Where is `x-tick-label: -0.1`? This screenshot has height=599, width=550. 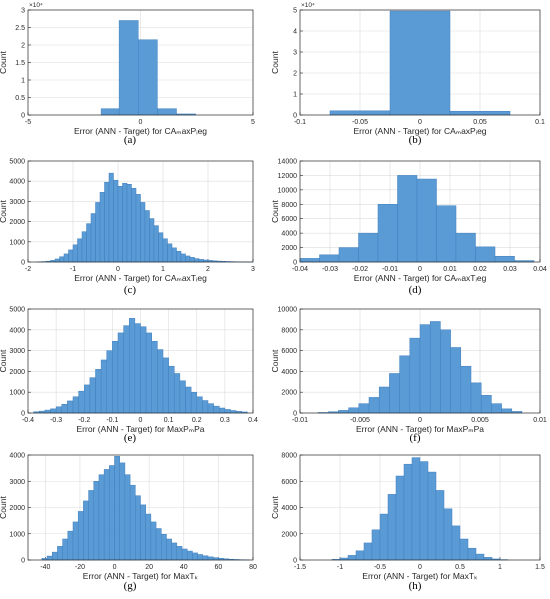
x-tick-label: -0.1 is located at coordinates (300, 122).